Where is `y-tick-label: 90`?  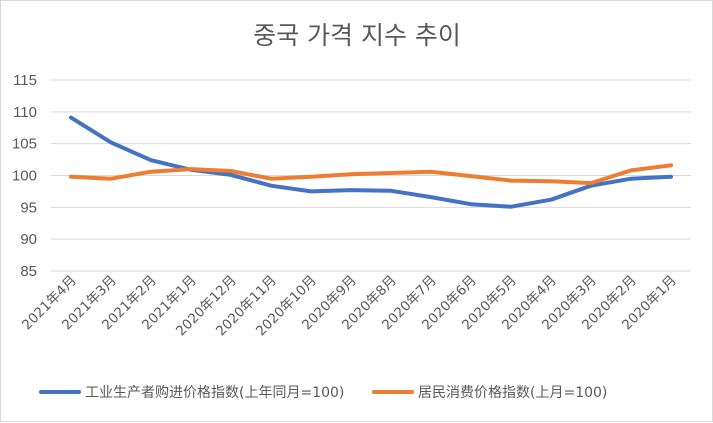 y-tick-label: 90 is located at coordinates (28, 239).